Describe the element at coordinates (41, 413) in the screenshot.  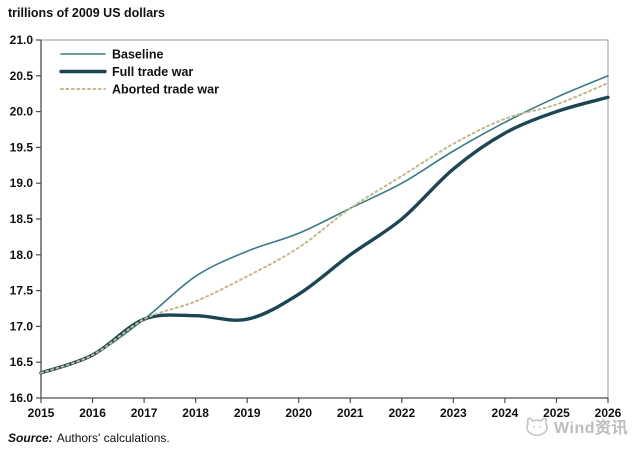
I see `x-tick-label: 2015` at that location.